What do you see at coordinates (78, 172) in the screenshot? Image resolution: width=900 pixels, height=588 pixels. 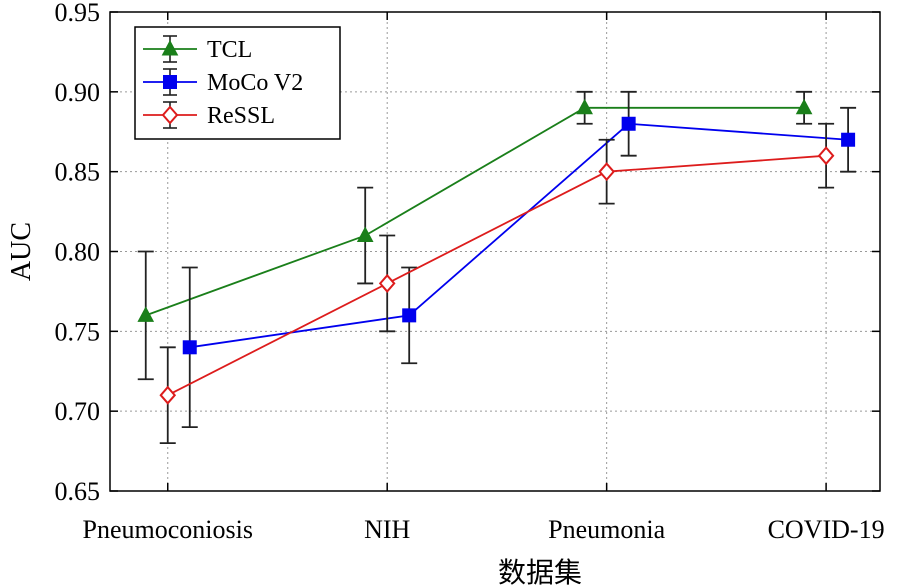 I see `y-tick-label: 0.85` at bounding box center [78, 172].